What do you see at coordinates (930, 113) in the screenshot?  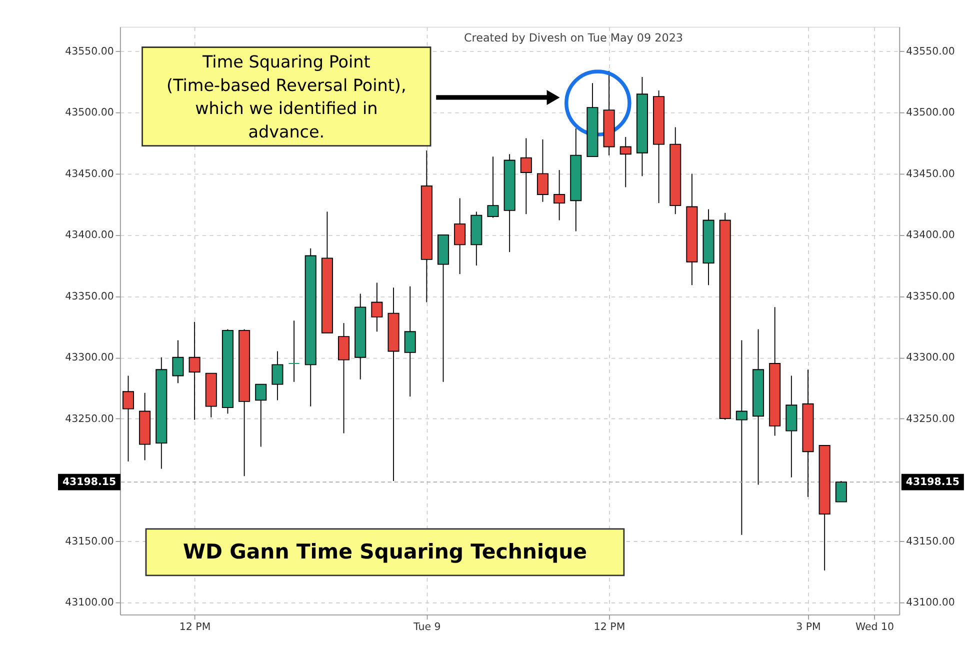 I see `y2-tick-label: 43500.00` at bounding box center [930, 113].